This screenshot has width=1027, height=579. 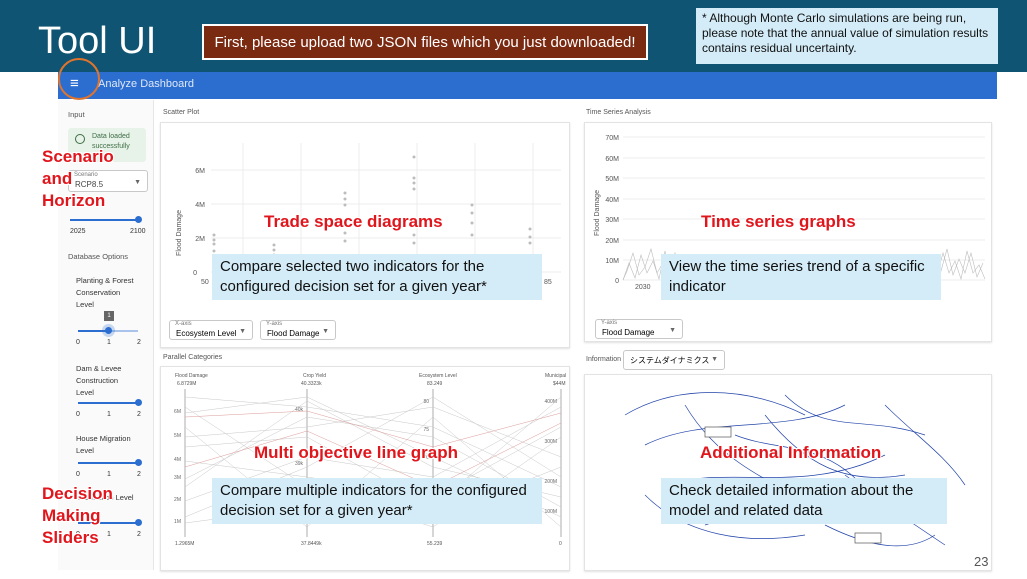 What do you see at coordinates (435, 384) in the screenshot?
I see `parallel-axis-top: 83.249` at bounding box center [435, 384].